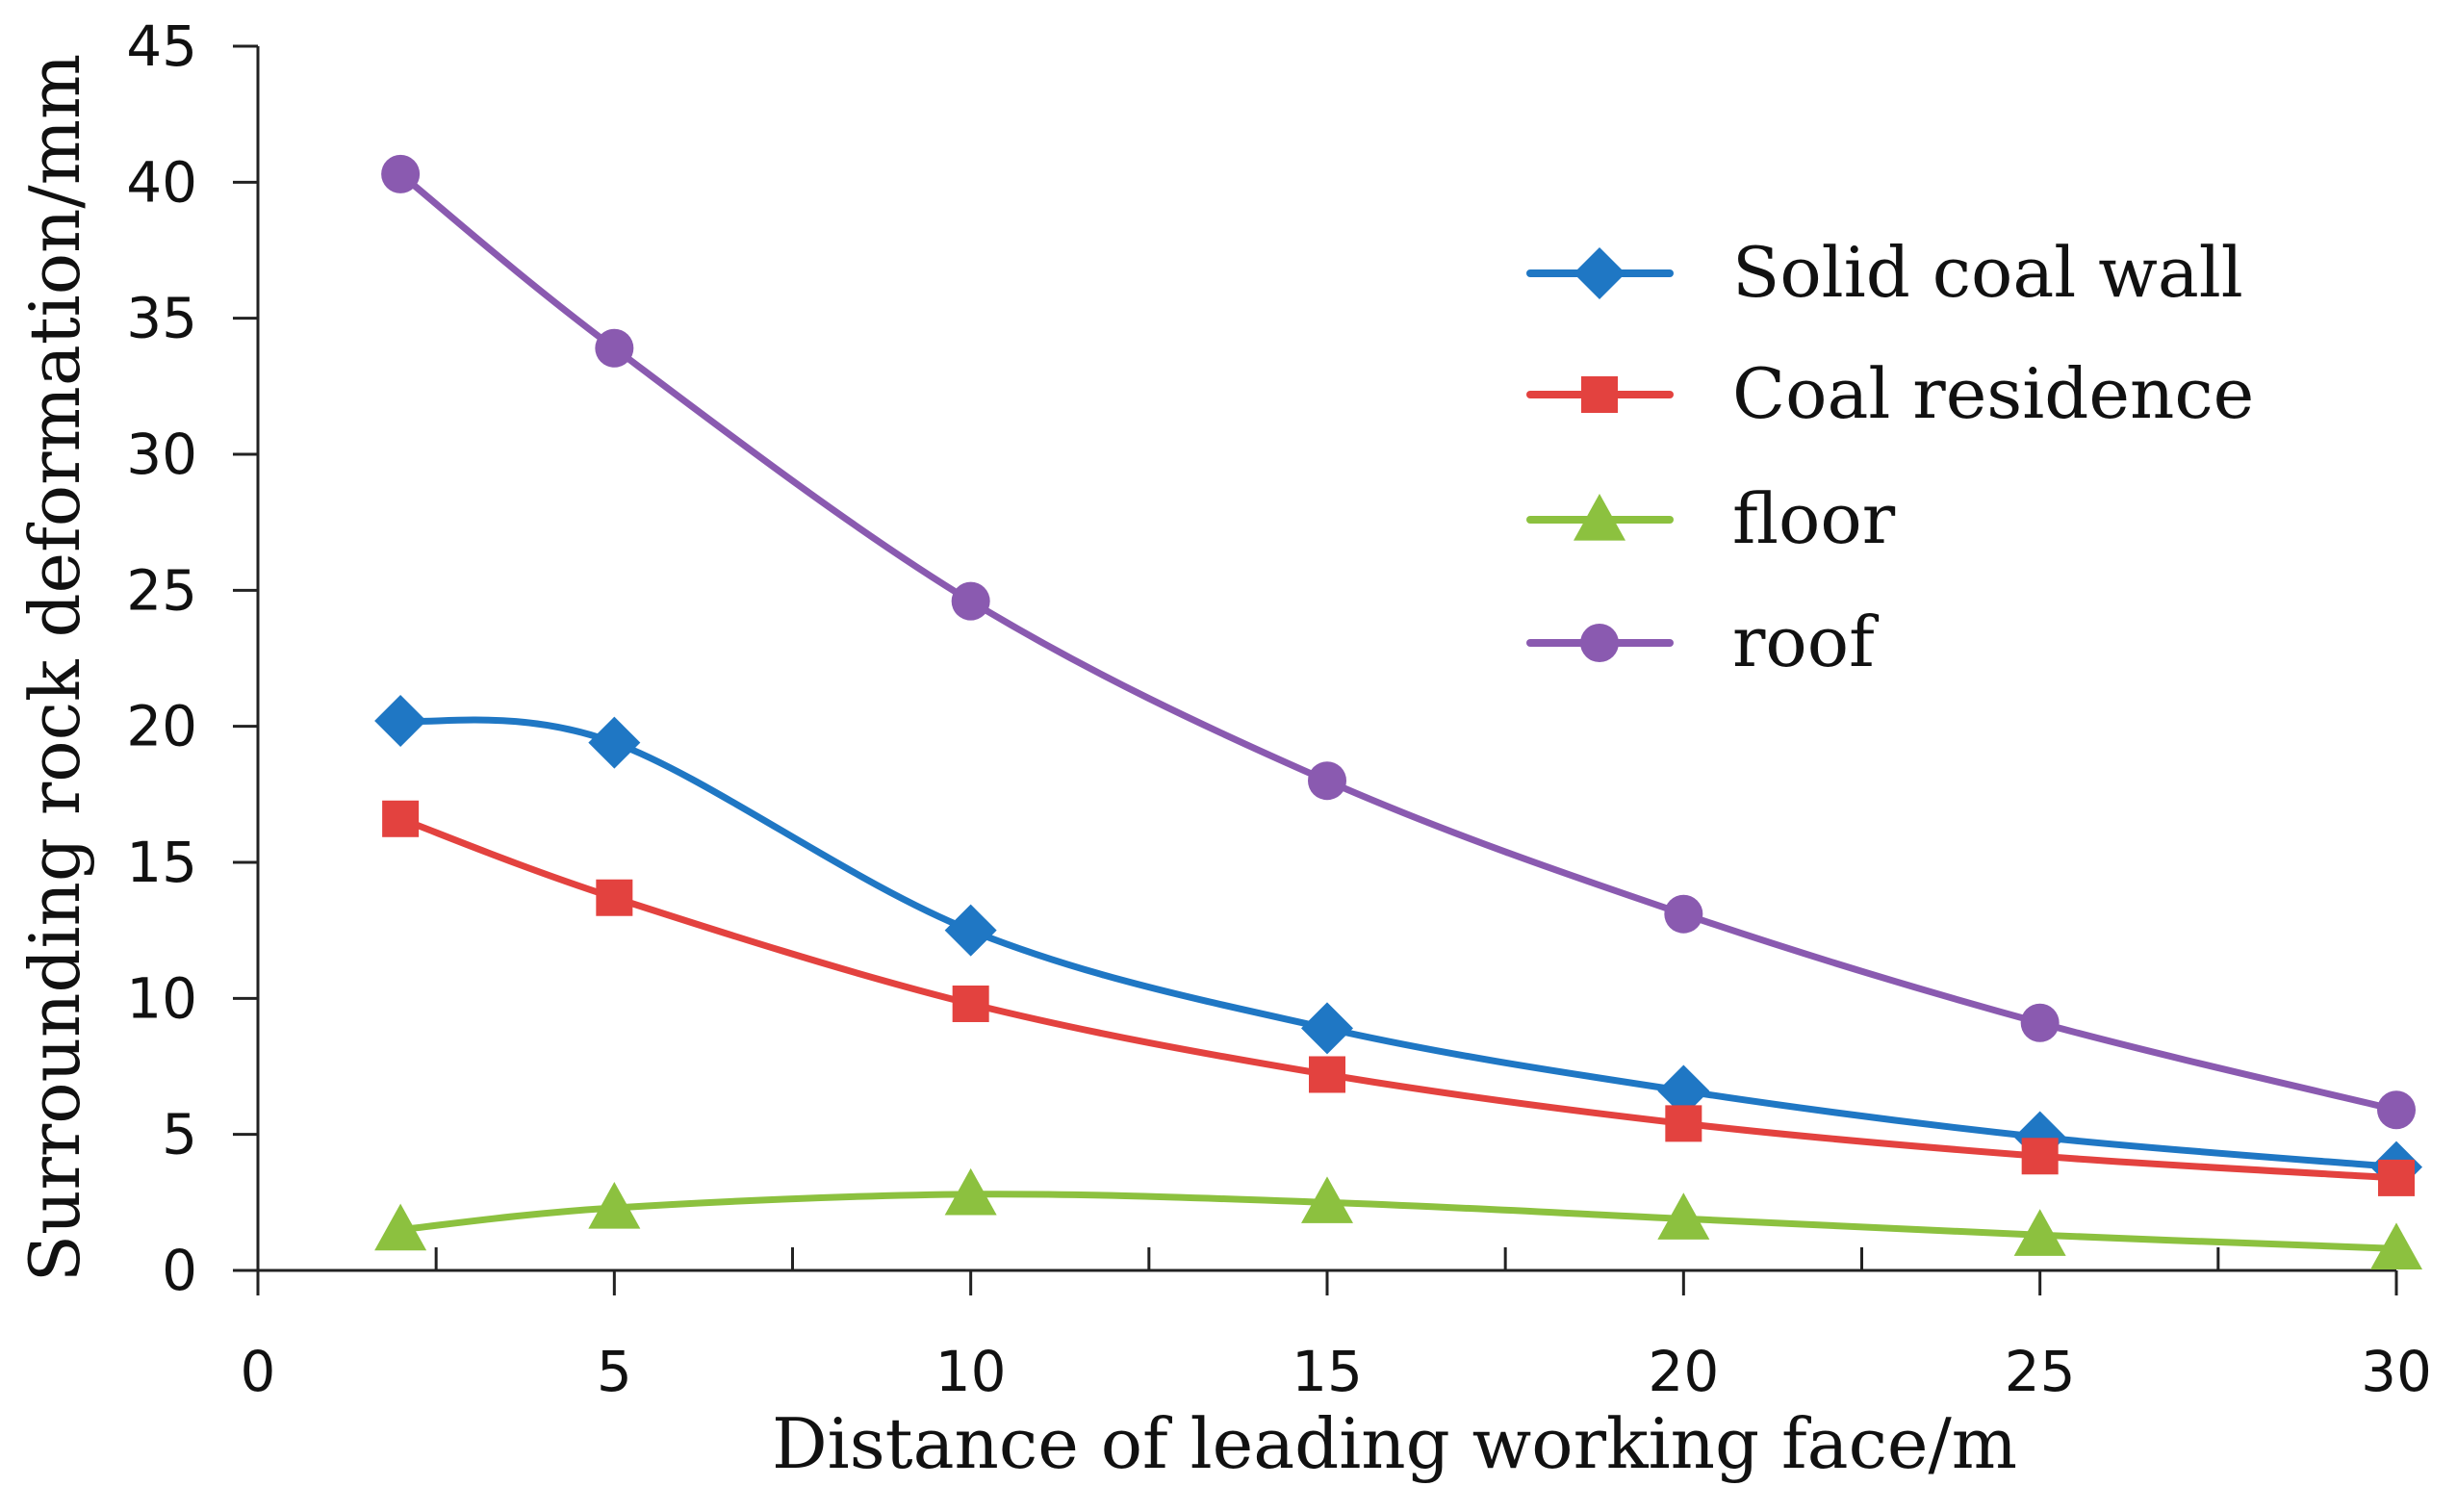 The width and height of the screenshot is (2457, 1512). What do you see at coordinates (161, 318) in the screenshot?
I see `y-tick-label: 35` at bounding box center [161, 318].